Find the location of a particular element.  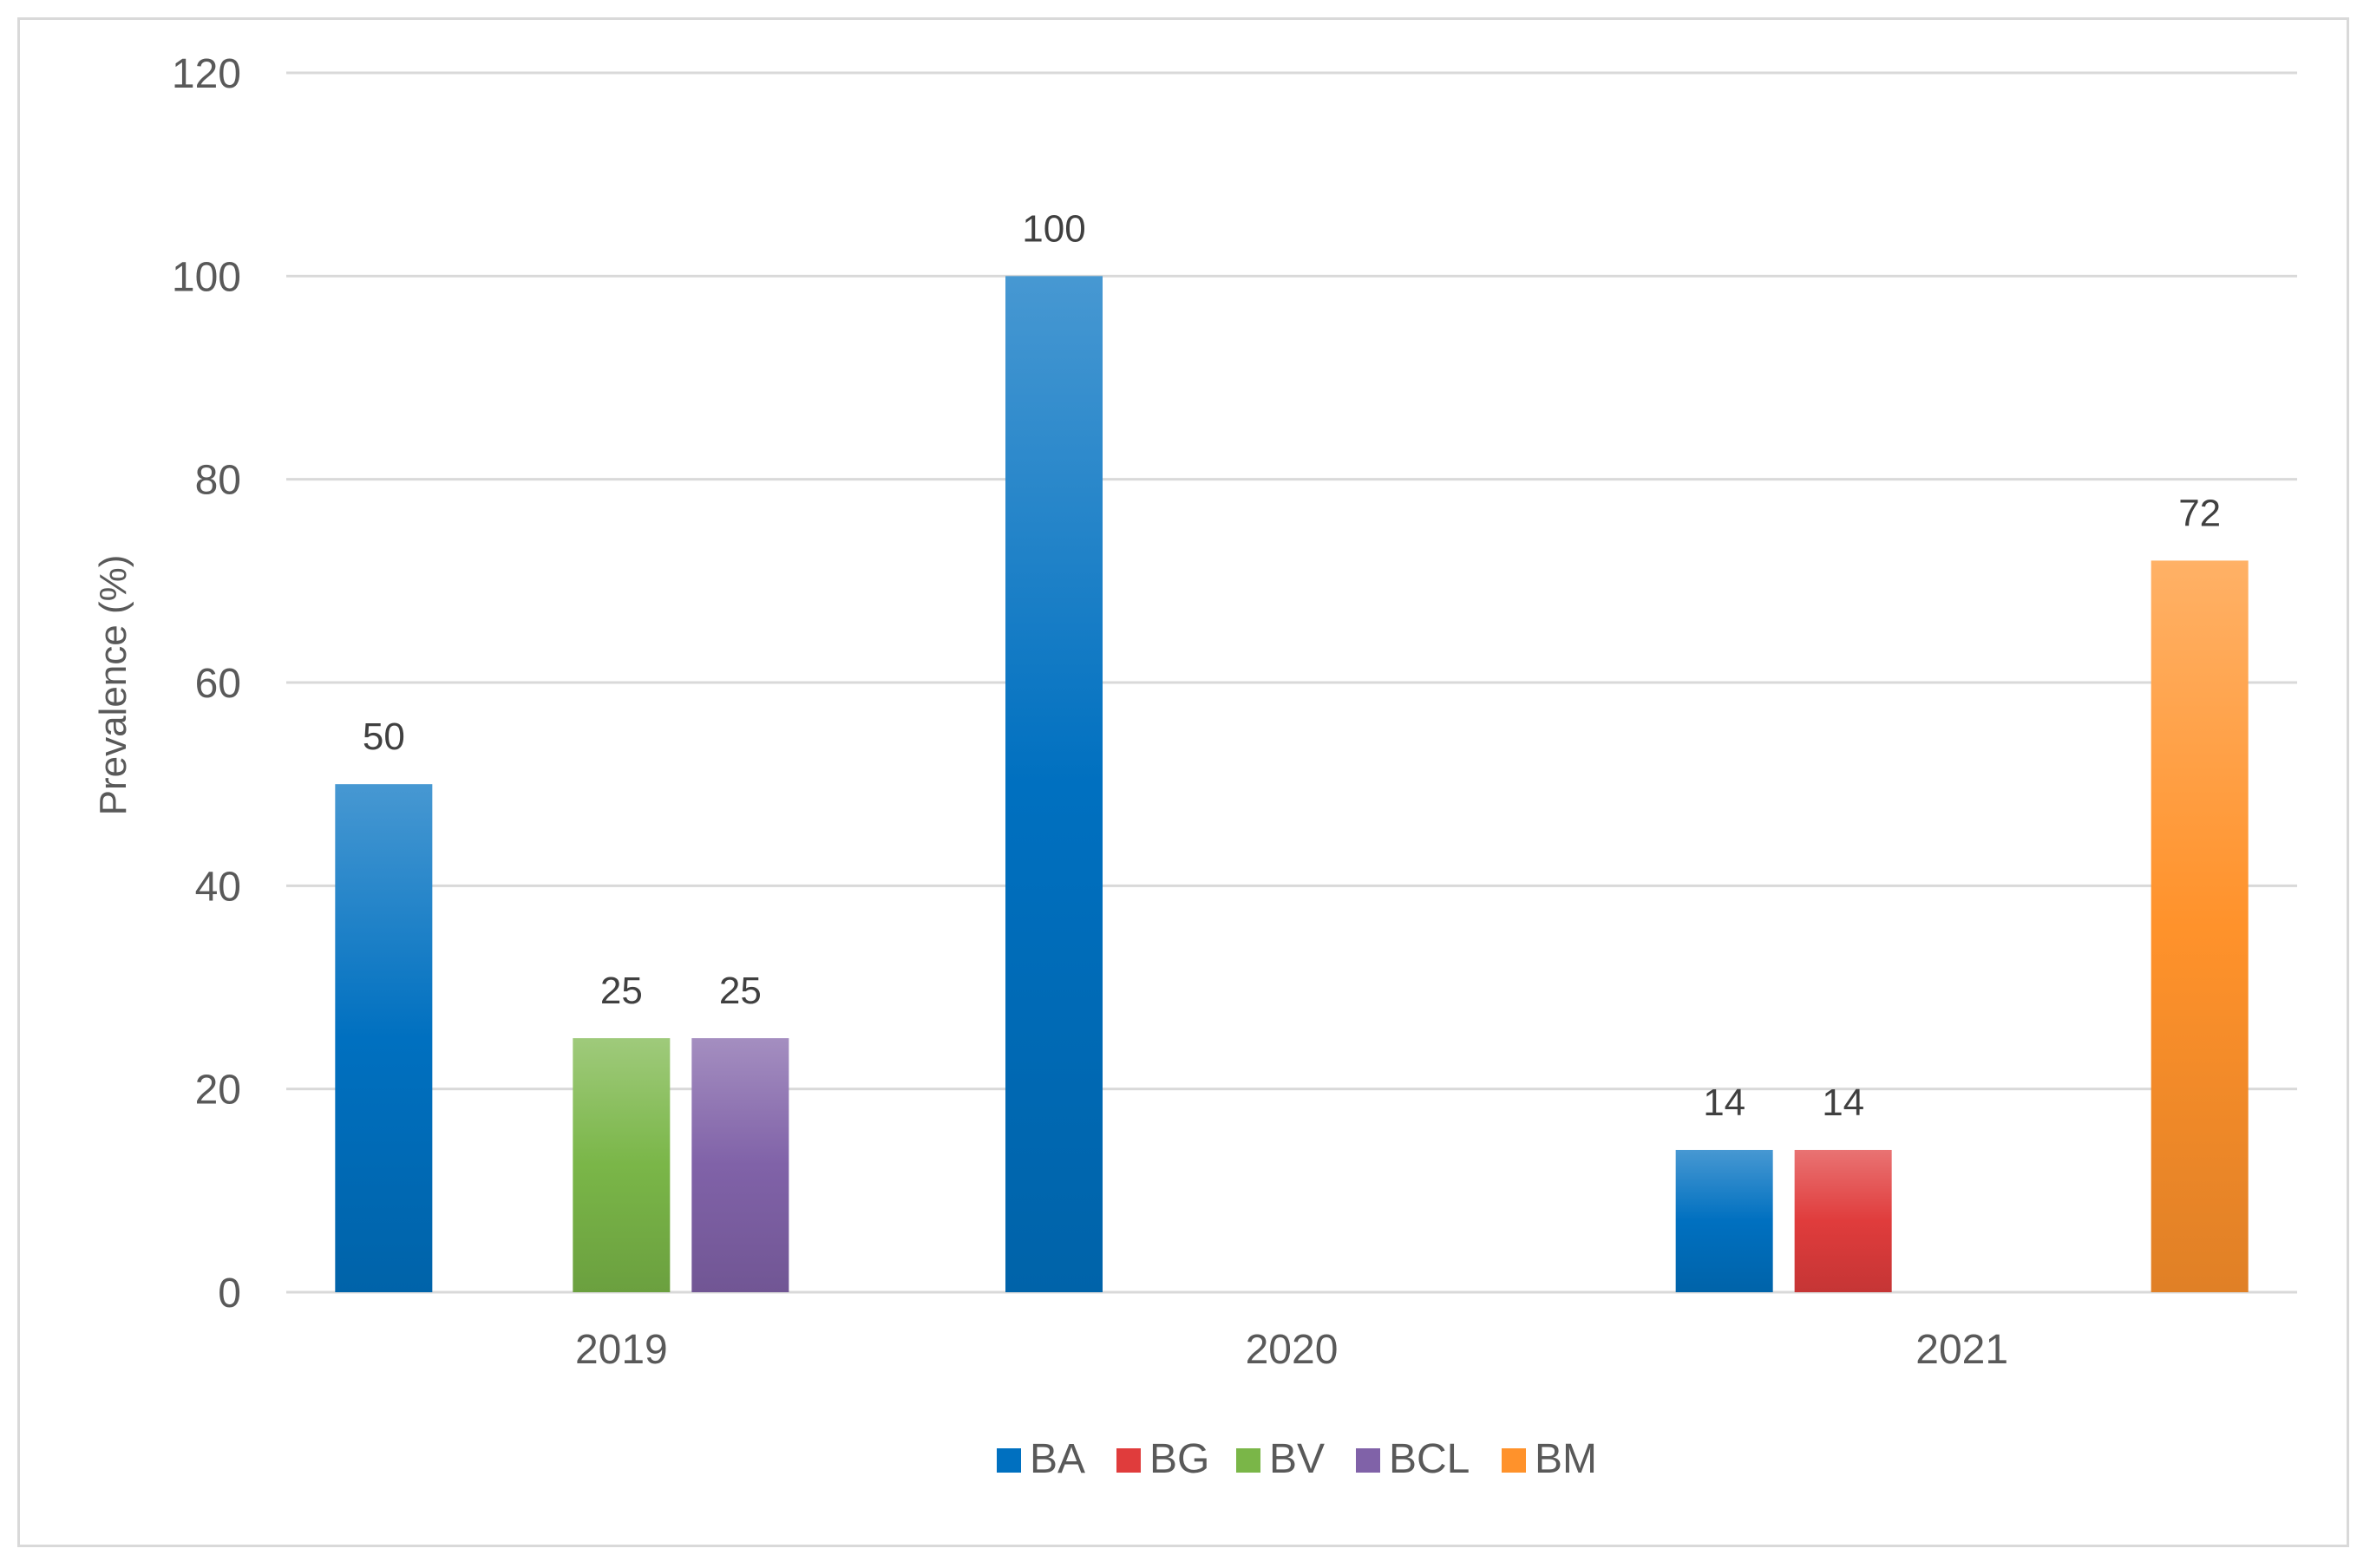

bar-ba-2020 is located at coordinates (1054, 784).